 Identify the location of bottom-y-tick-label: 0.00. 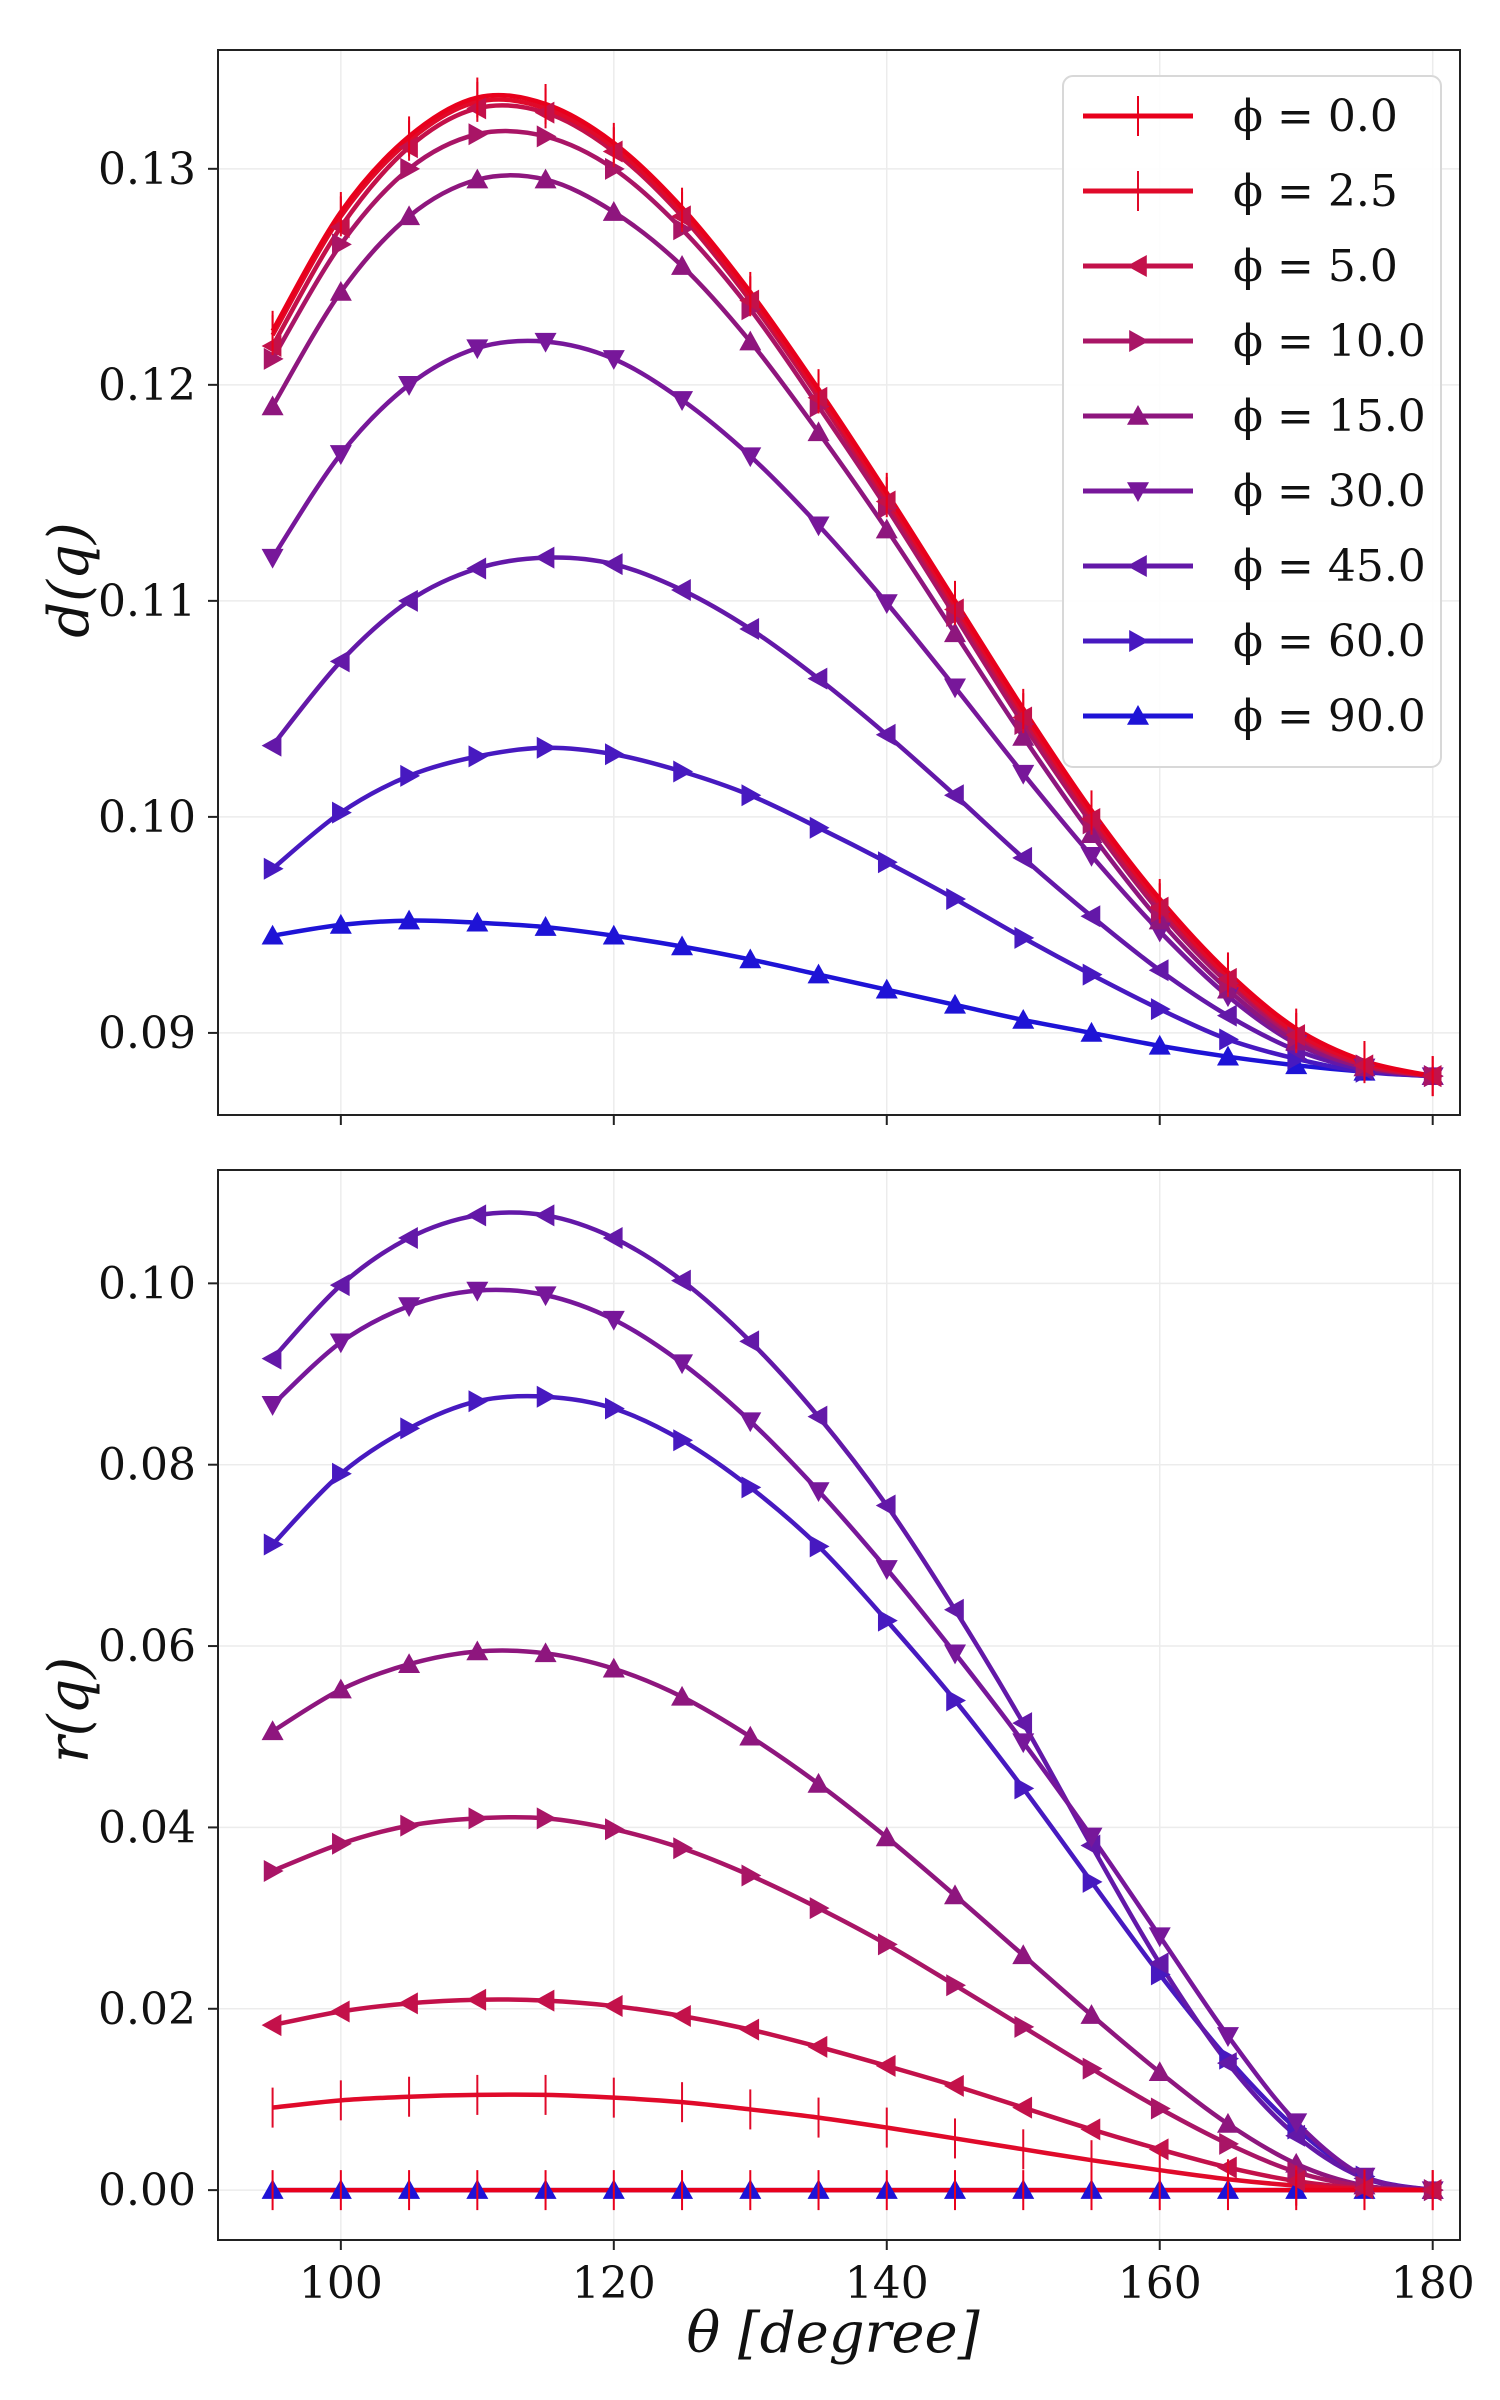
(147, 2190).